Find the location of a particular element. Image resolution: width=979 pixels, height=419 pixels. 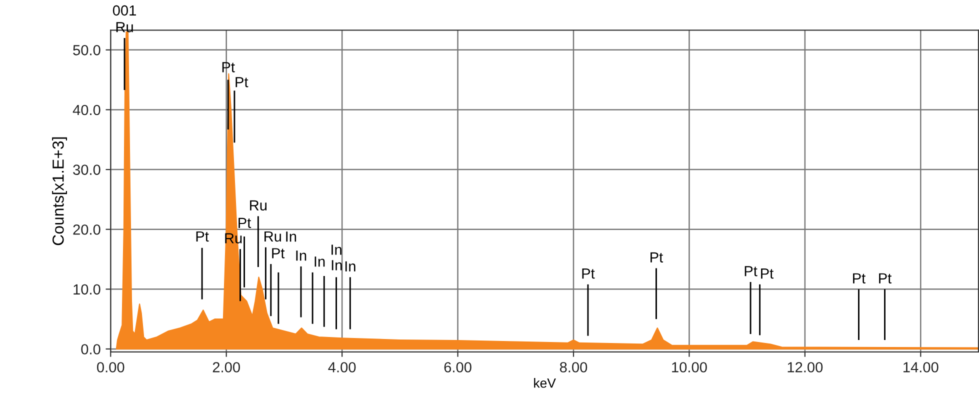

x-tick-label: 8.00 is located at coordinates (574, 367).